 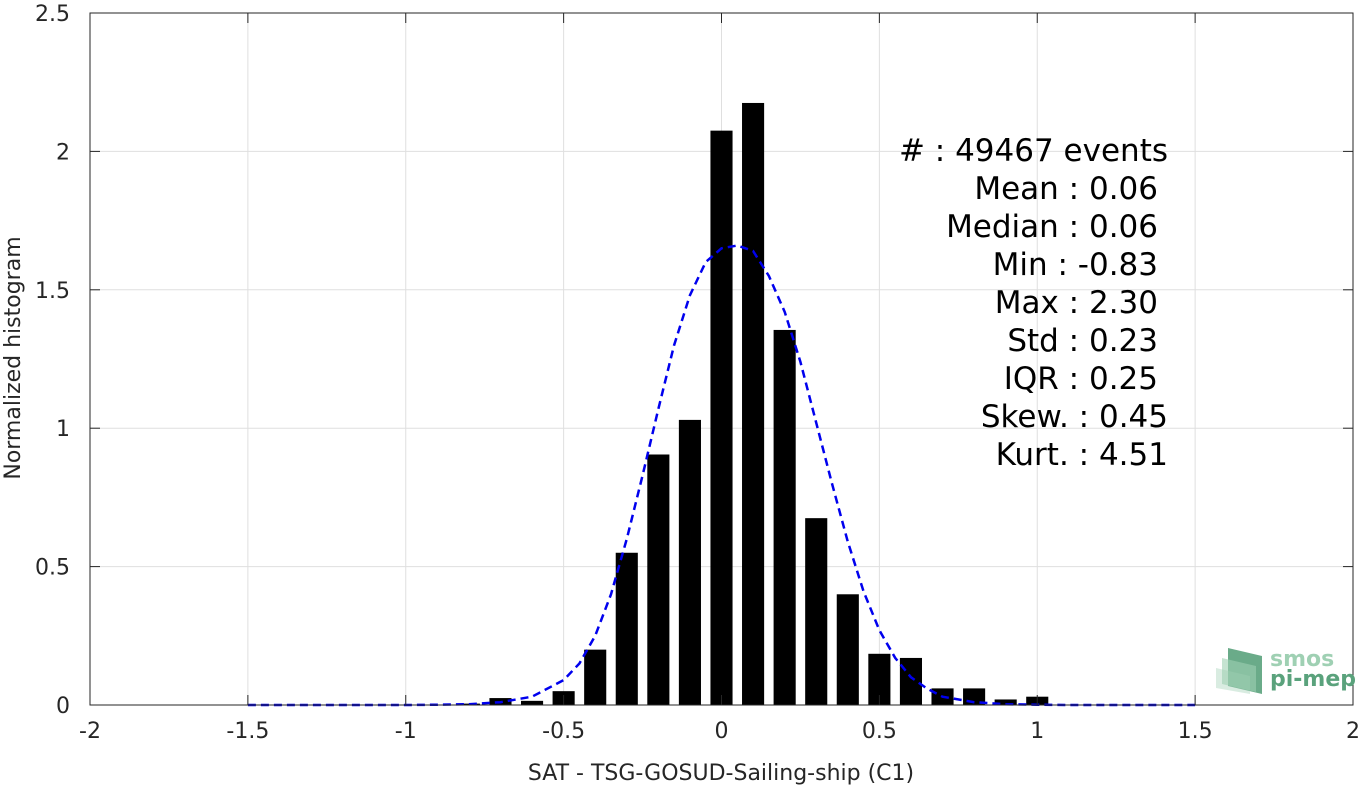 What do you see at coordinates (1313, 679) in the screenshot?
I see `logo-text-pi-mep: pi-mep` at bounding box center [1313, 679].